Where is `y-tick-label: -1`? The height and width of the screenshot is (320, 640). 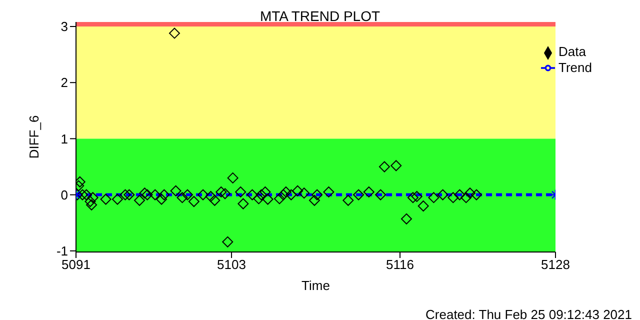 y-tick-label: -1 is located at coordinates (62, 250).